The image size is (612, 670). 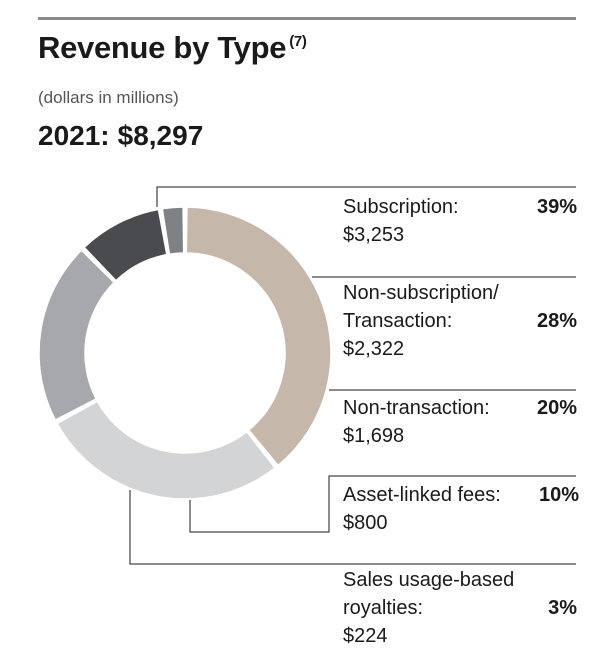 What do you see at coordinates (160, 135) in the screenshot?
I see `total-value: $8,297` at bounding box center [160, 135].